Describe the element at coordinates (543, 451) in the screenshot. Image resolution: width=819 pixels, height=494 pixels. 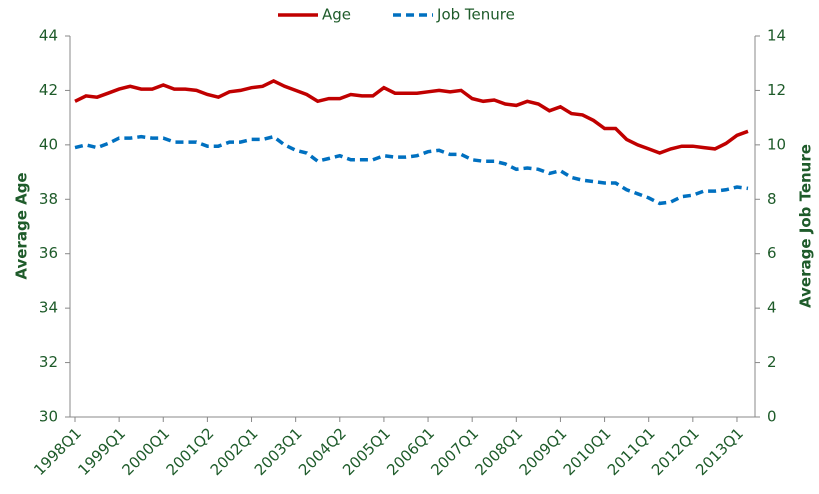
I see `x-tick-label: 2009Q1` at that location.